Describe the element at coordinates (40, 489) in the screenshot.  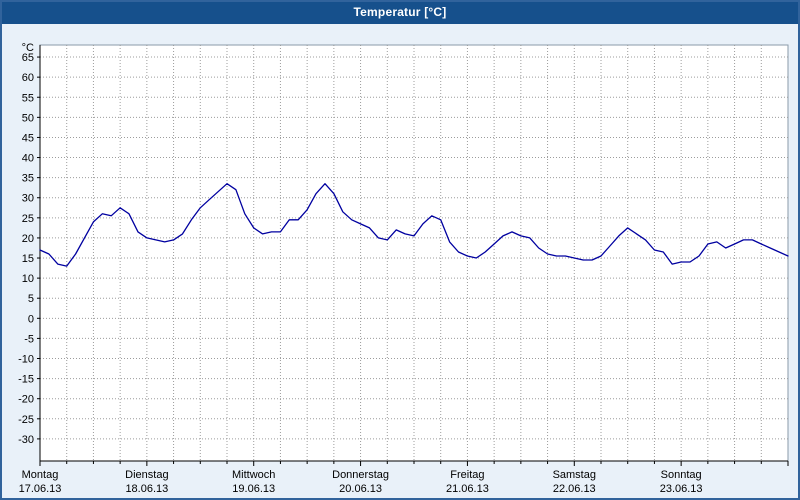
I see `svg-text: 17.06.13` at that location.